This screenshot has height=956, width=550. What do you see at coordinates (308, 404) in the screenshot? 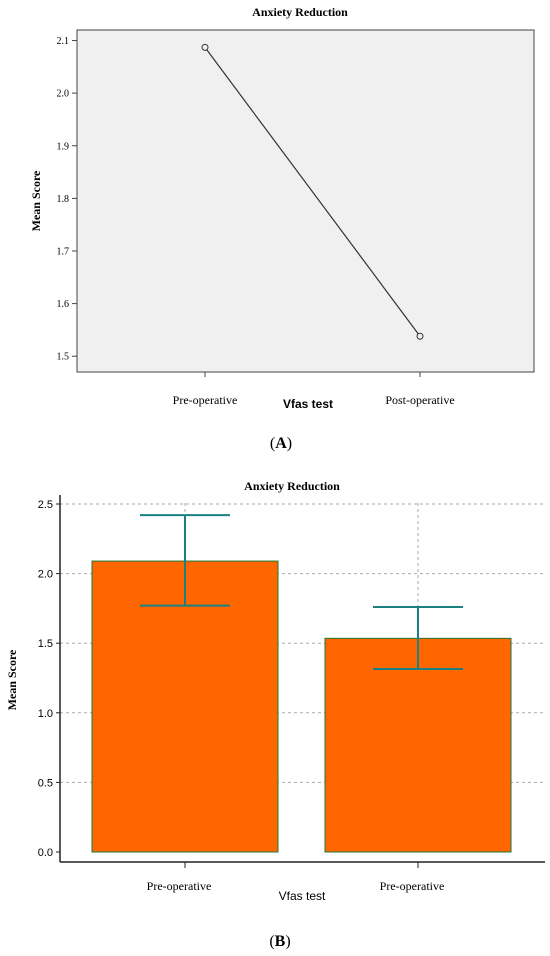
I see `a-x-axis-label: Vfas test` at bounding box center [308, 404].